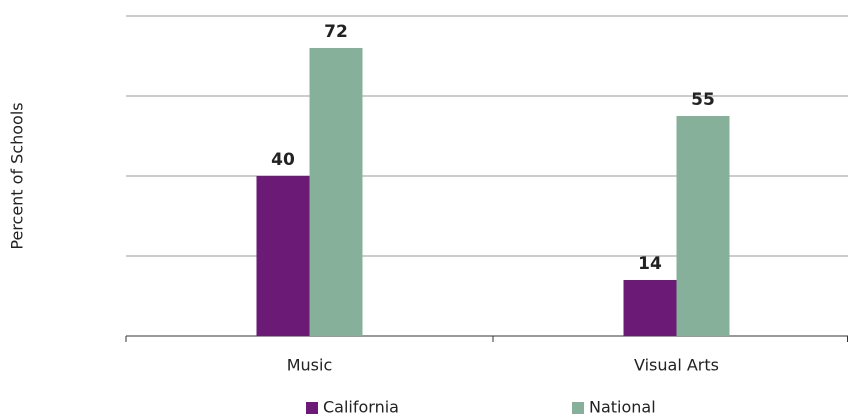 Image resolution: width=848 pixels, height=419 pixels. Describe the element at coordinates (650, 264) in the screenshot. I see `data-label: 14` at that location.